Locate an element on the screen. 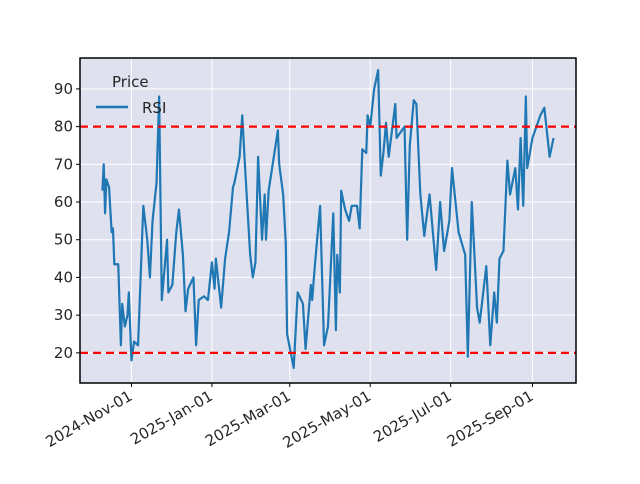 The image size is (640, 484). x-tick-label: 2025-Mar-01 is located at coordinates (248, 418).